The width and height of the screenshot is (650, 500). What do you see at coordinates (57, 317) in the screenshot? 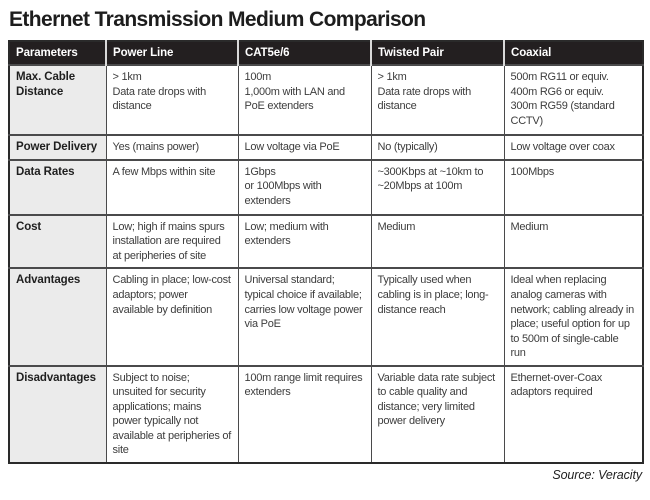
I see `row-label-advantages: Advantages` at bounding box center [57, 317].